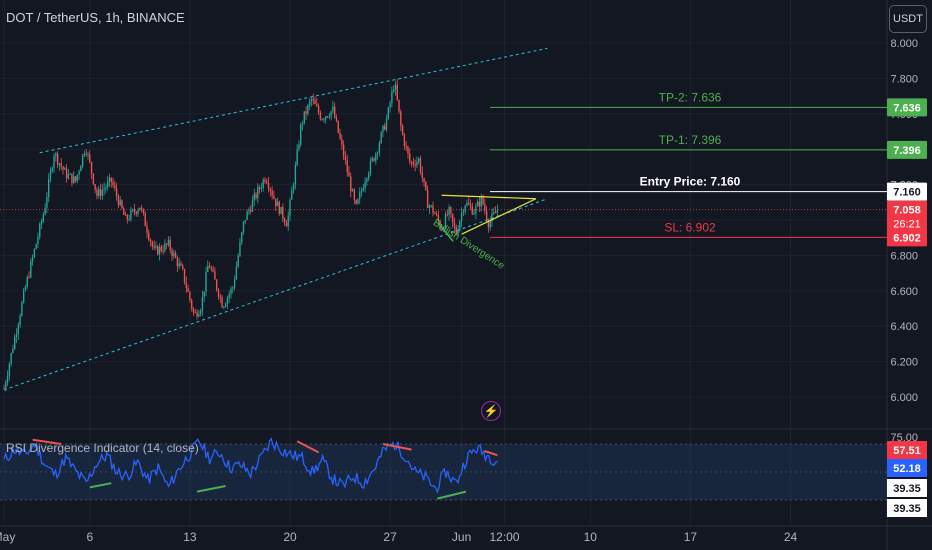 The width and height of the screenshot is (932, 550). I want to click on price-tick-label: 6.400, so click(904, 327).